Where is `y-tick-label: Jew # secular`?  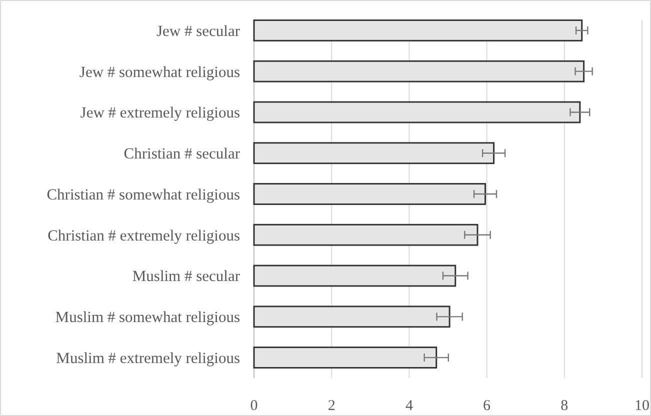
y-tick-label: Jew # secular is located at coordinates (198, 31).